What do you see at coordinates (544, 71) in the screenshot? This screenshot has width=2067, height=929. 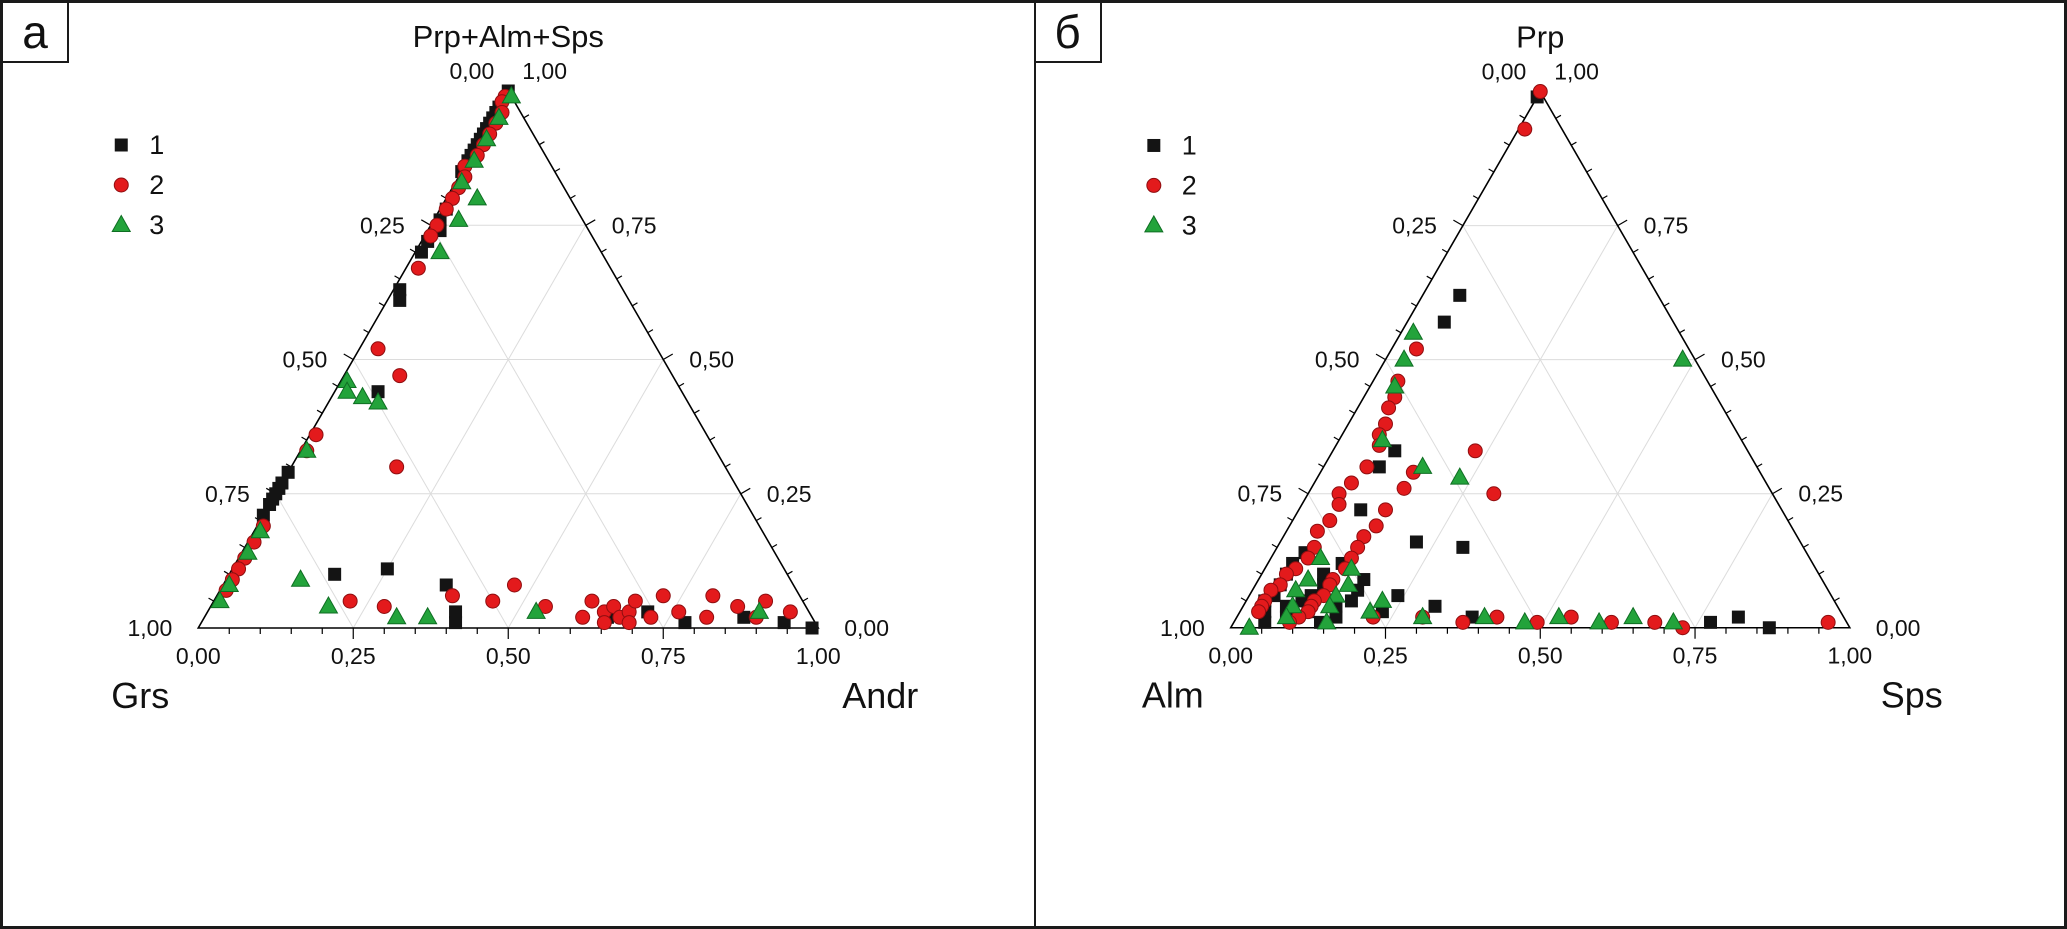 I see `apex-tick-right: 1,00` at bounding box center [544, 71].